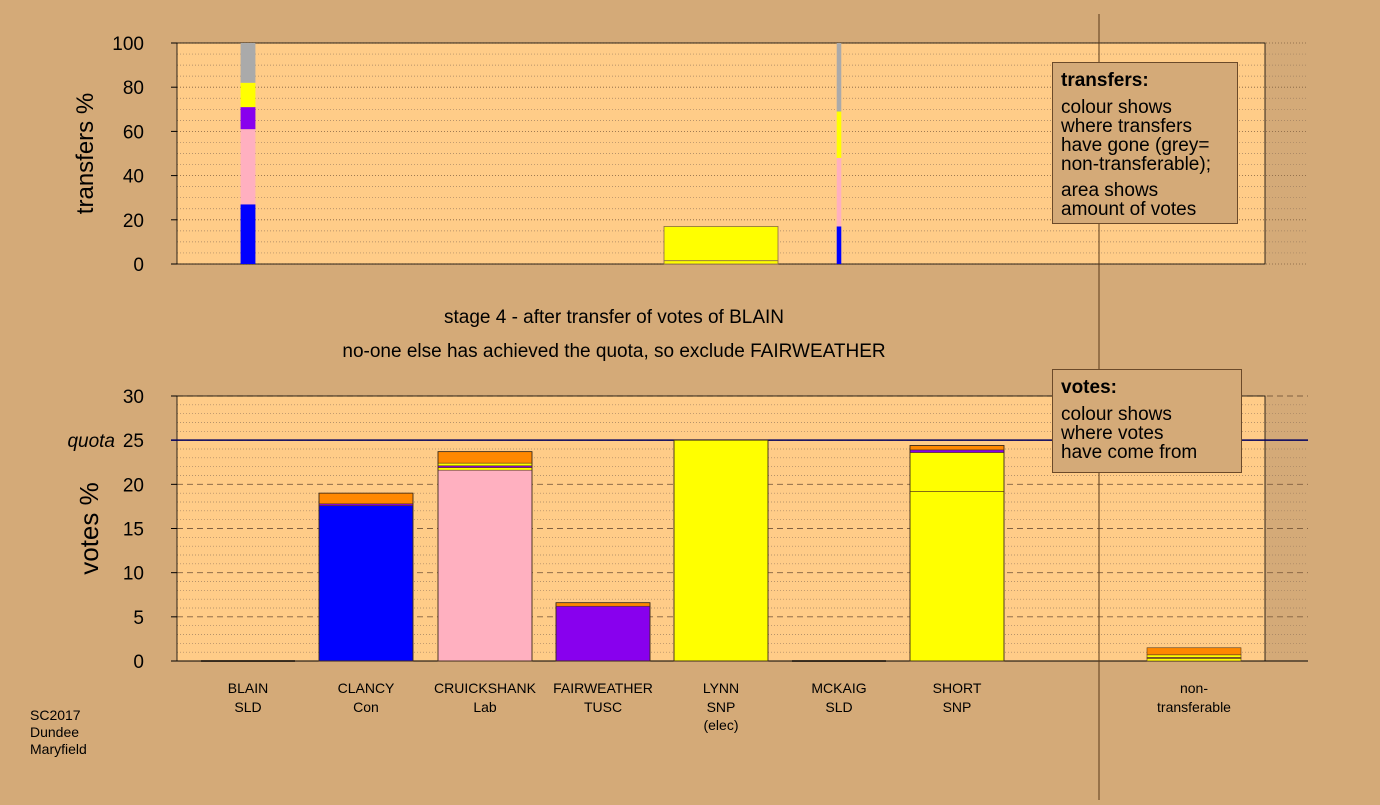  Describe the element at coordinates (1105, 80) in the screenshot. I see `legend-transfers-title: transfers:` at that location.